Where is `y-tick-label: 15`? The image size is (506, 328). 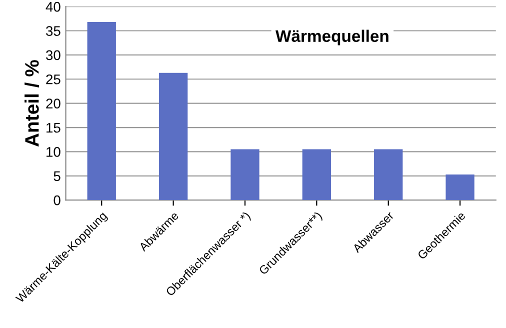 y-tick-label: 15 is located at coordinates (53, 127).